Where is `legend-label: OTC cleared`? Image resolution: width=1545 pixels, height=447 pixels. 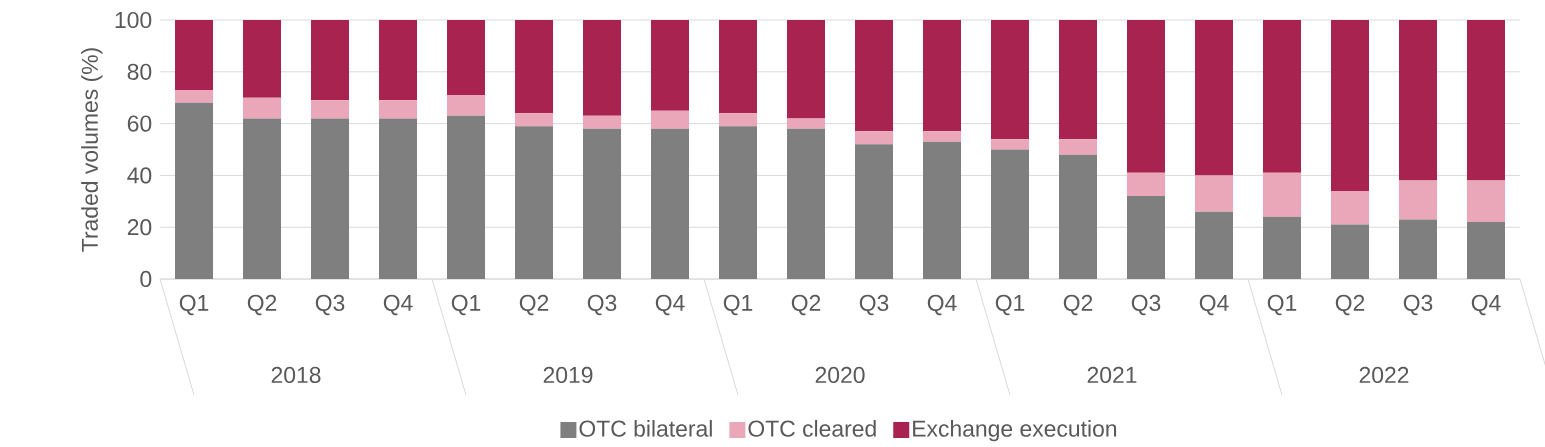
legend-label: OTC cleared is located at coordinates (812, 428).